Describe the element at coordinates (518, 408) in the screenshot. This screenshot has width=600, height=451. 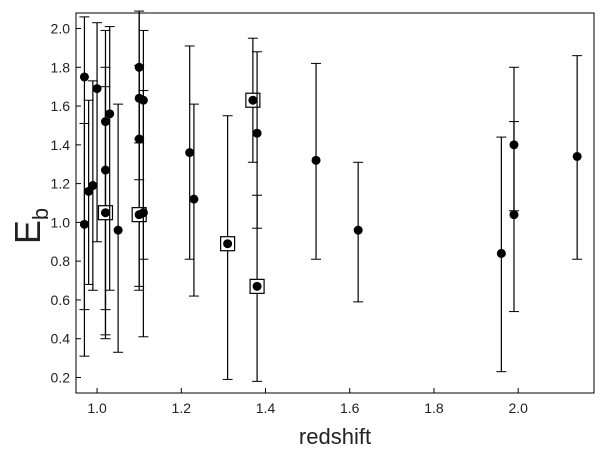
I see `x-tick-label: 2.0` at that location.